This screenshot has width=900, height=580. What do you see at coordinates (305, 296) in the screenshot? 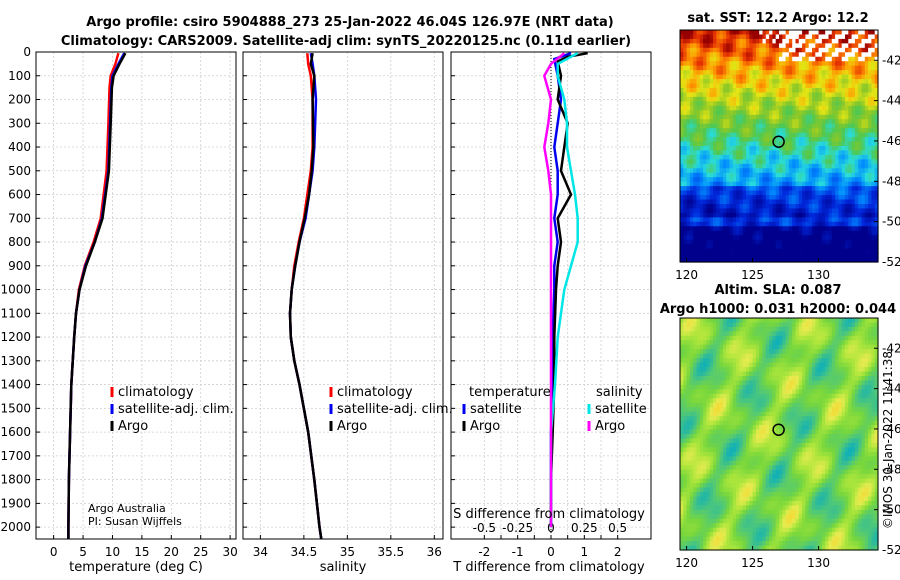
I see `series-line-climatology` at bounding box center [305, 296].